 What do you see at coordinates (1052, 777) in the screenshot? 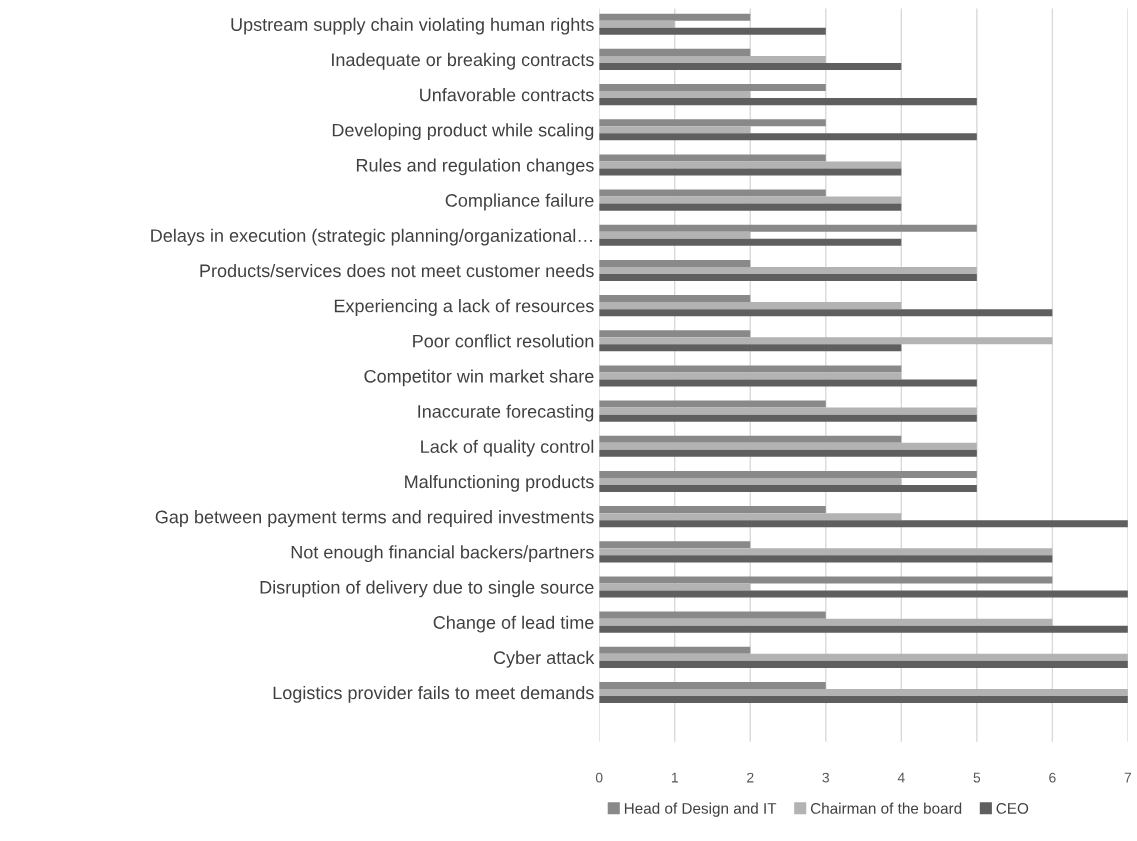
I see `x-tick-label: 6` at bounding box center [1052, 777].